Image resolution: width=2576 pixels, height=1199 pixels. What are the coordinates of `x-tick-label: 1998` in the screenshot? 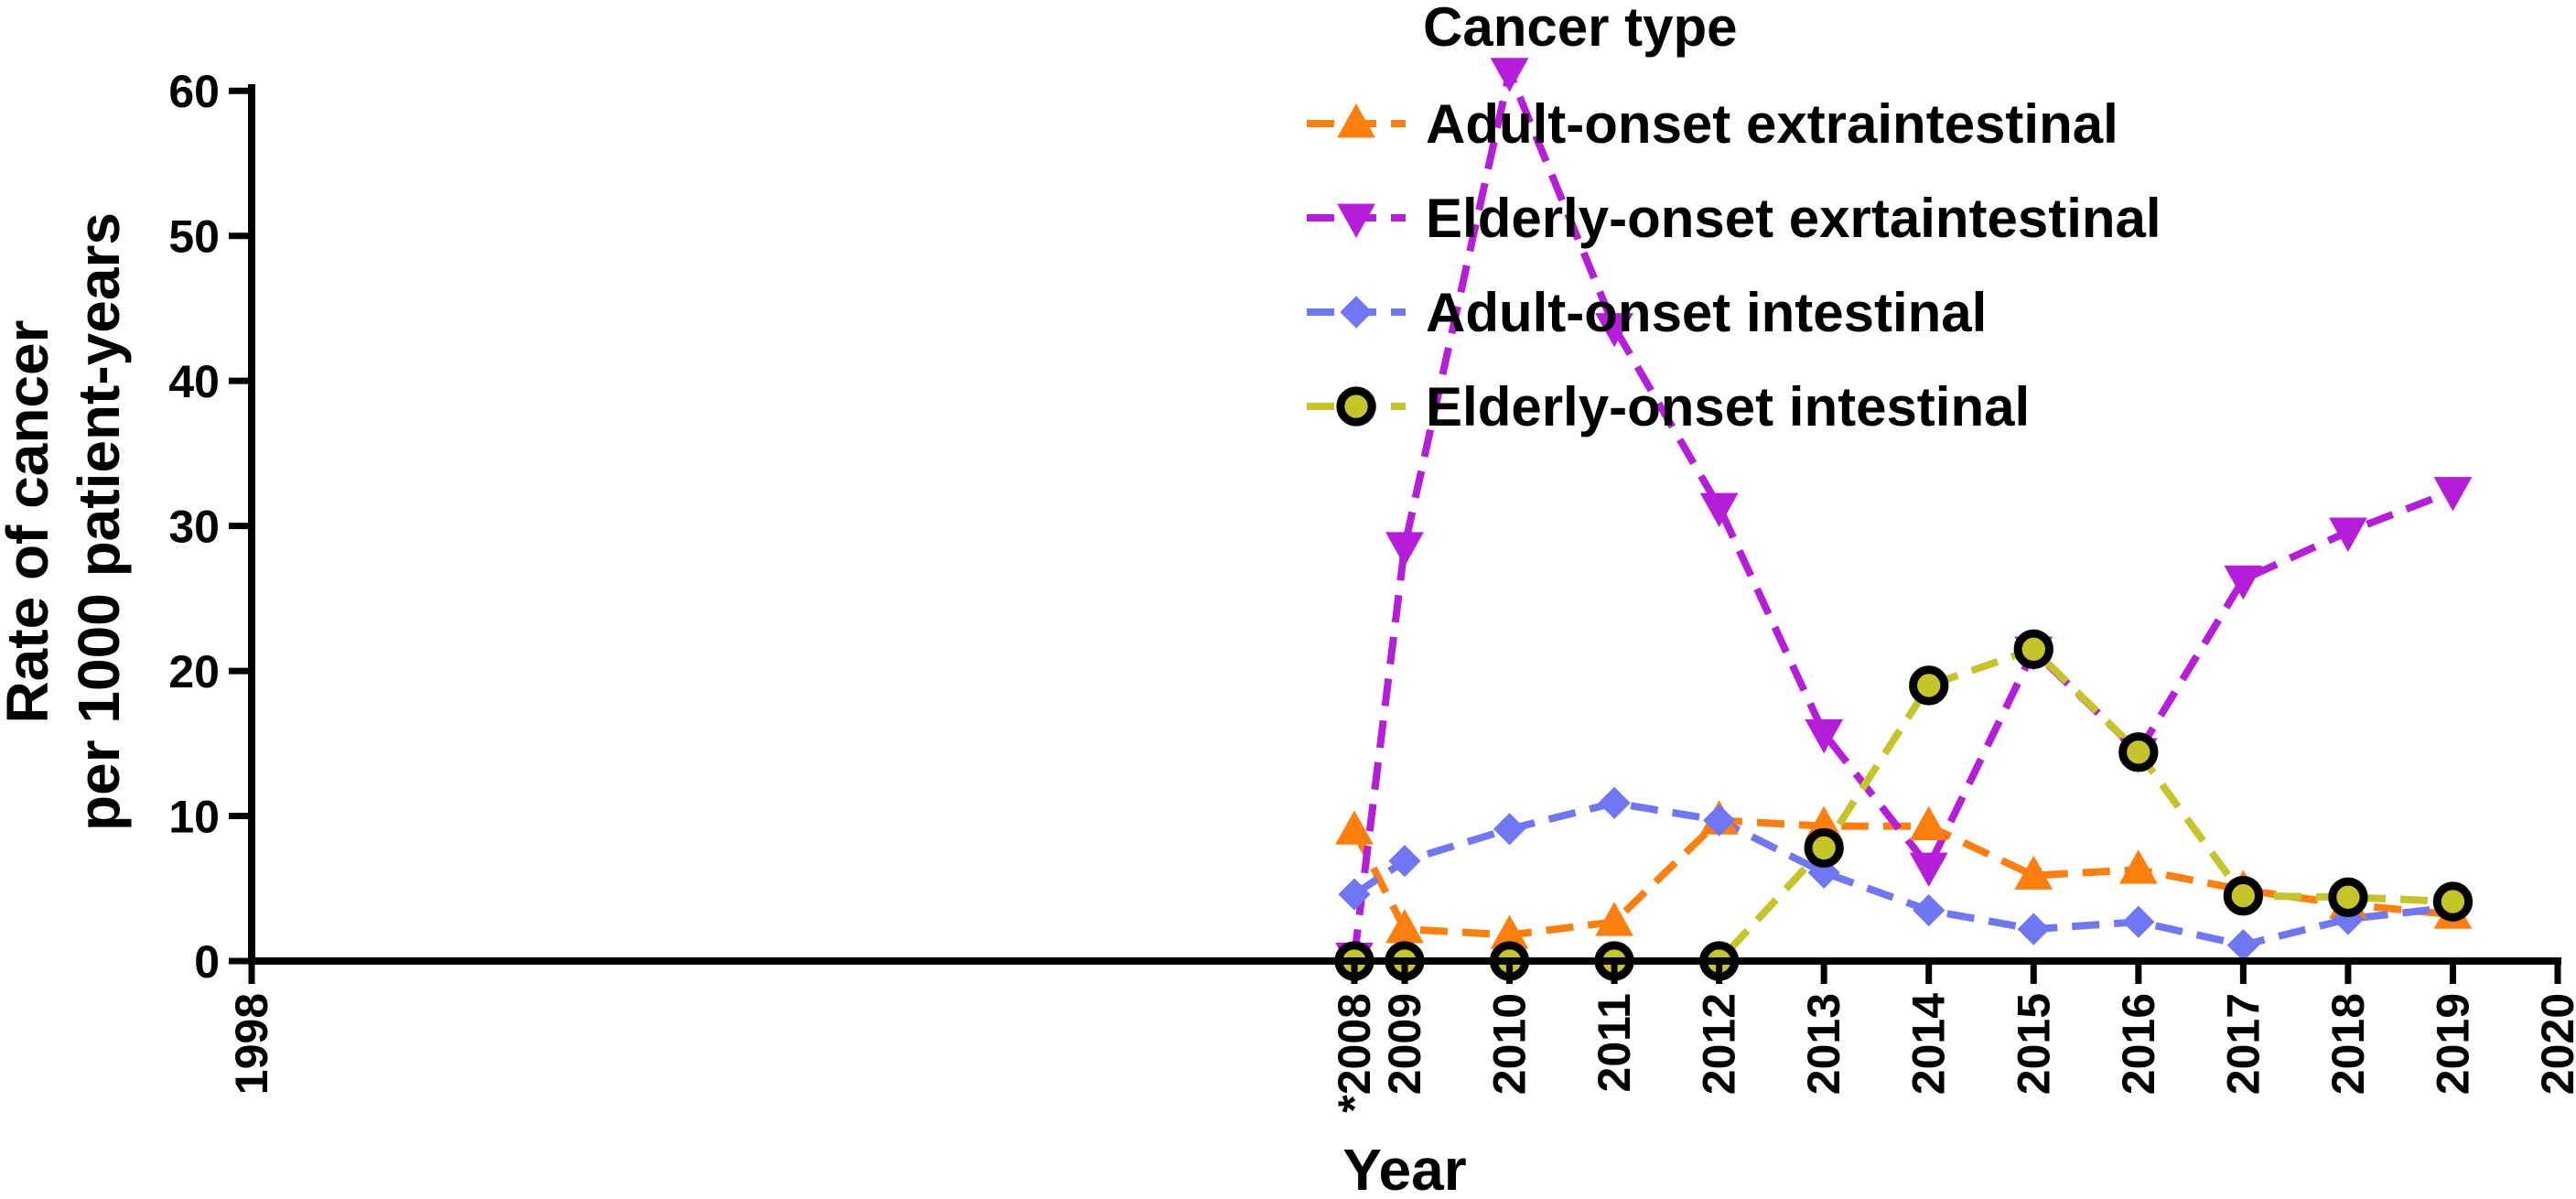 It's located at (251, 1044).